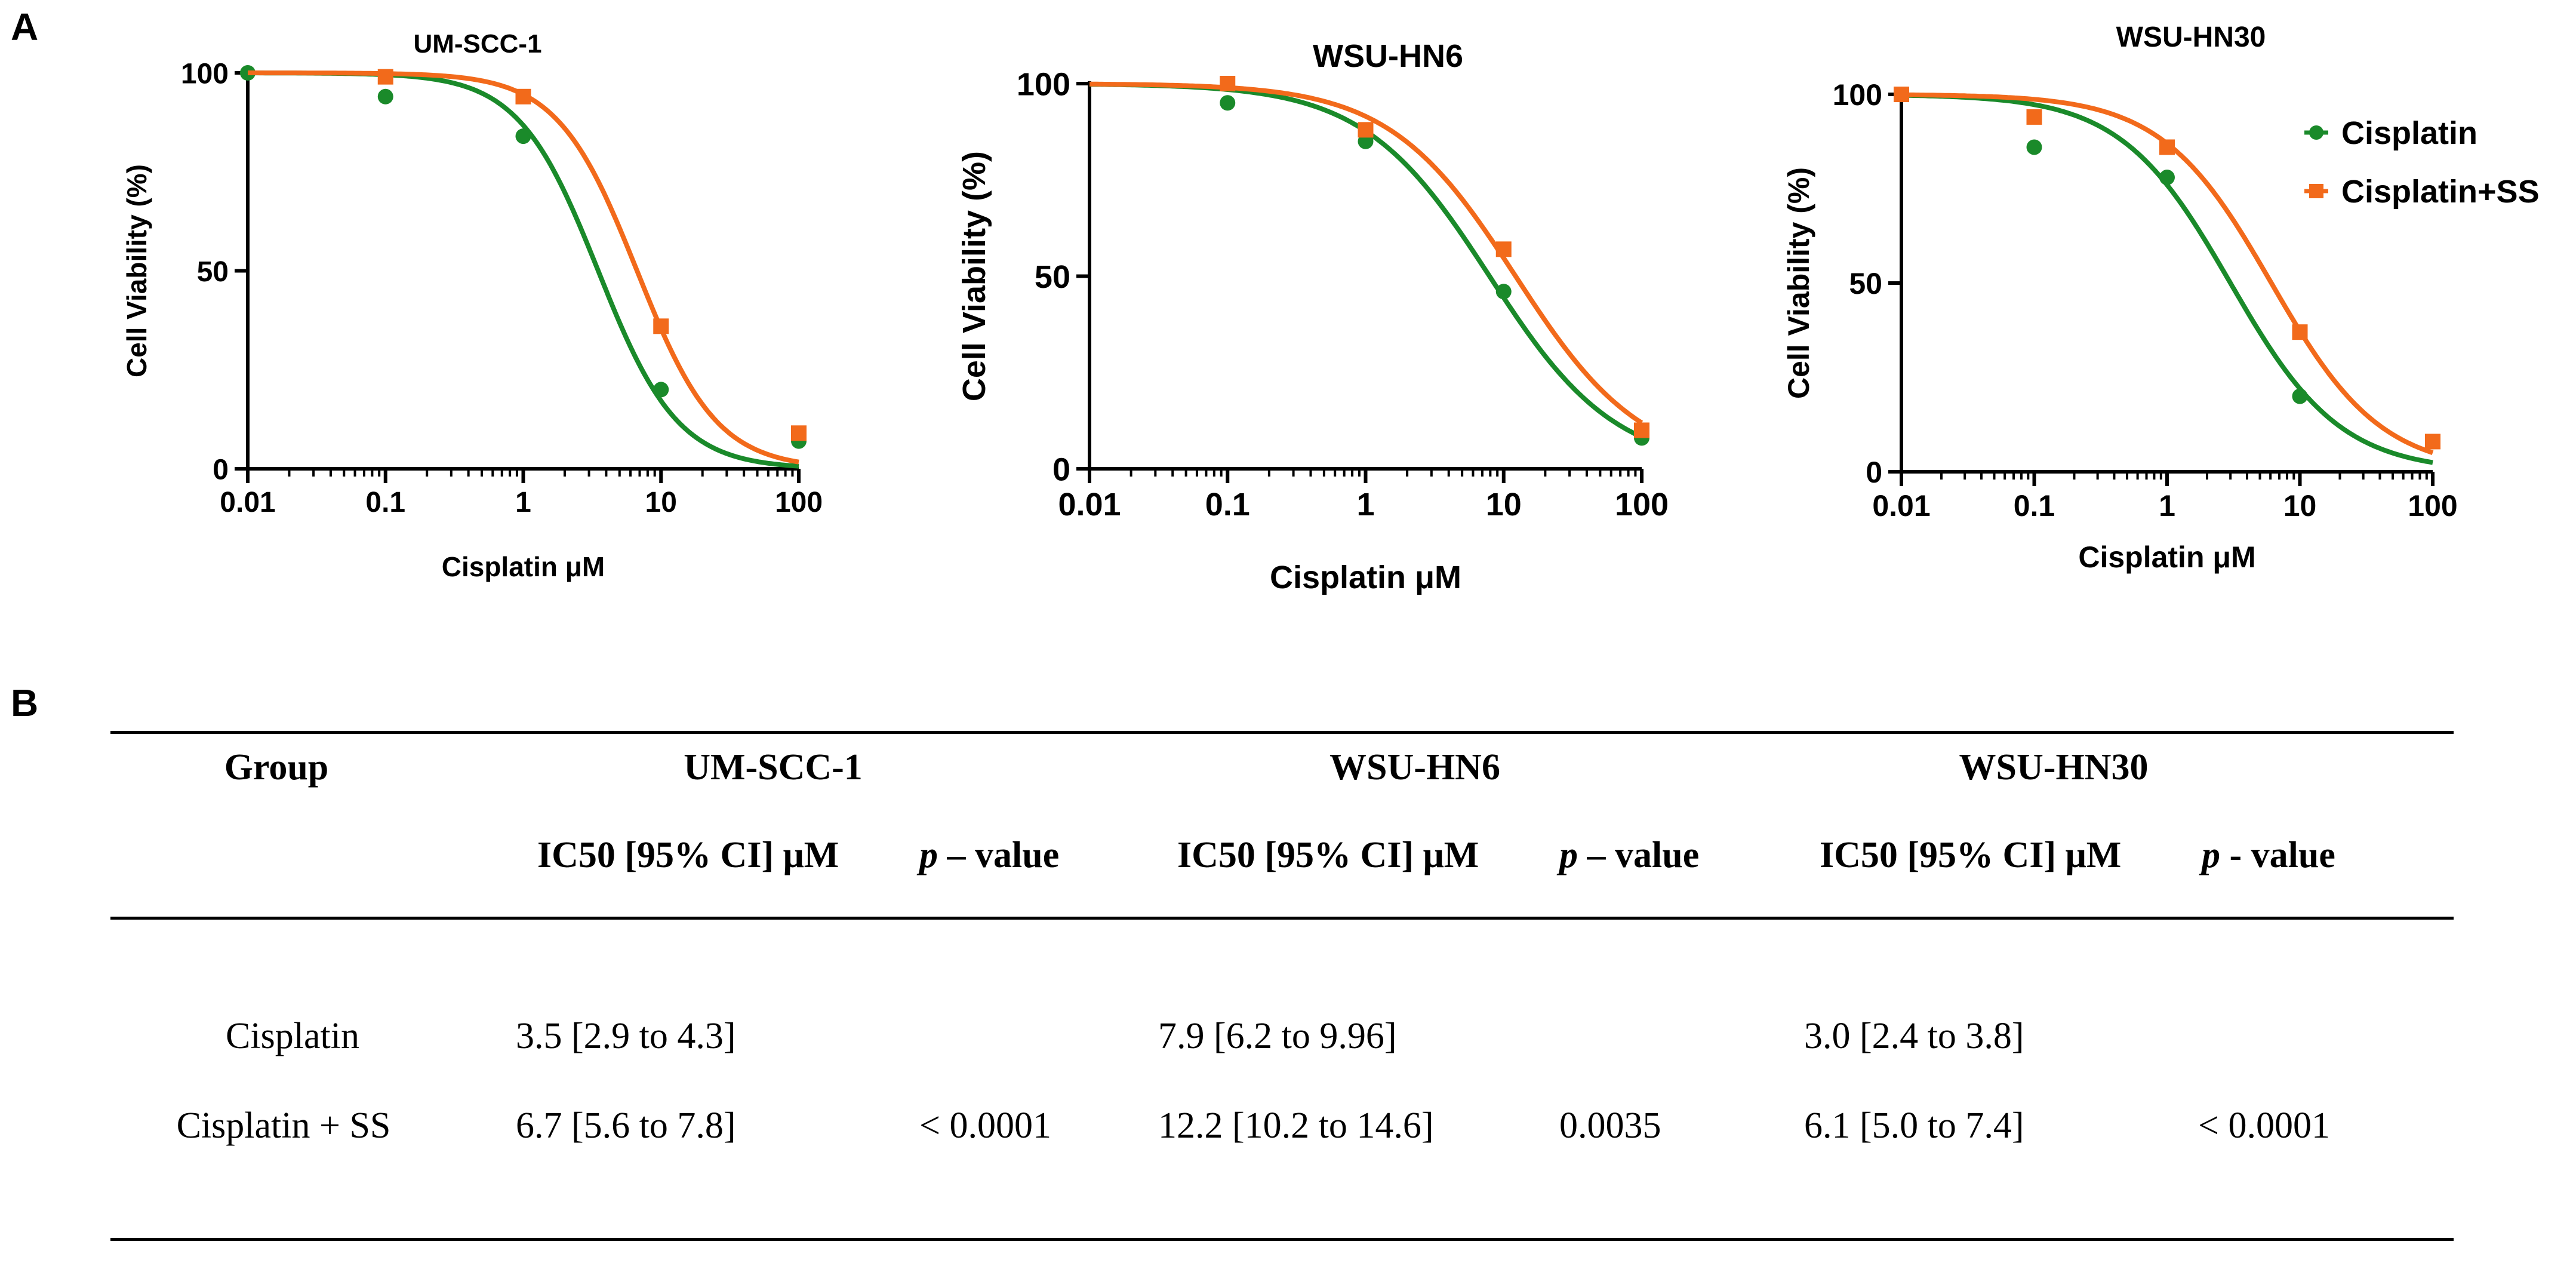 This screenshot has height=1263, width=2576. What do you see at coordinates (2300, 506) in the screenshot?
I see `chart-3-x-tick-label-3: 10` at bounding box center [2300, 506].